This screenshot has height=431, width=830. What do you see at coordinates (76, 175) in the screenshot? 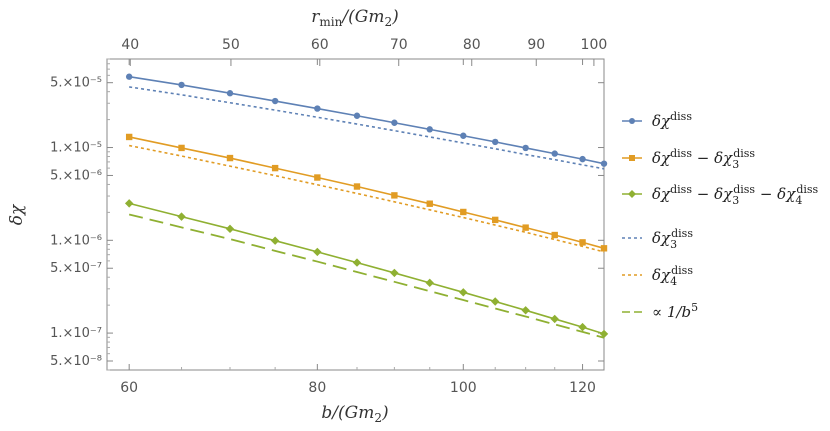
I see `y-tick-label: 5.×10⁻⁶` at bounding box center [76, 175].